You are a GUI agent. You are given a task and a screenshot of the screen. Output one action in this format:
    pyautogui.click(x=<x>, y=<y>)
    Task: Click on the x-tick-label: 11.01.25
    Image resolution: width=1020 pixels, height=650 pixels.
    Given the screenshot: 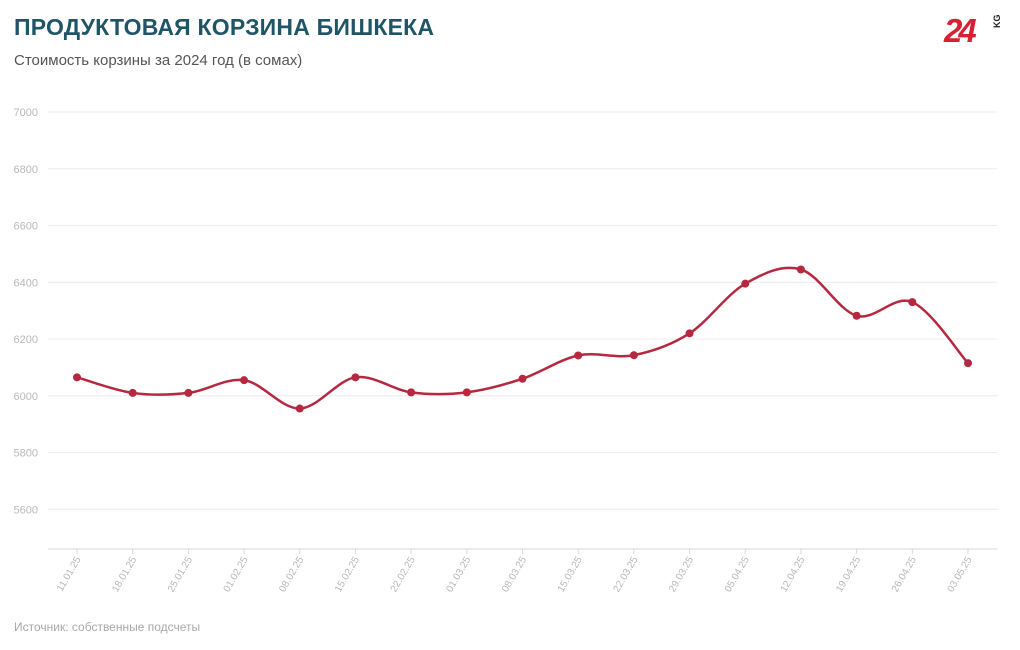 What is the action you would take?
    pyautogui.click(x=69, y=574)
    